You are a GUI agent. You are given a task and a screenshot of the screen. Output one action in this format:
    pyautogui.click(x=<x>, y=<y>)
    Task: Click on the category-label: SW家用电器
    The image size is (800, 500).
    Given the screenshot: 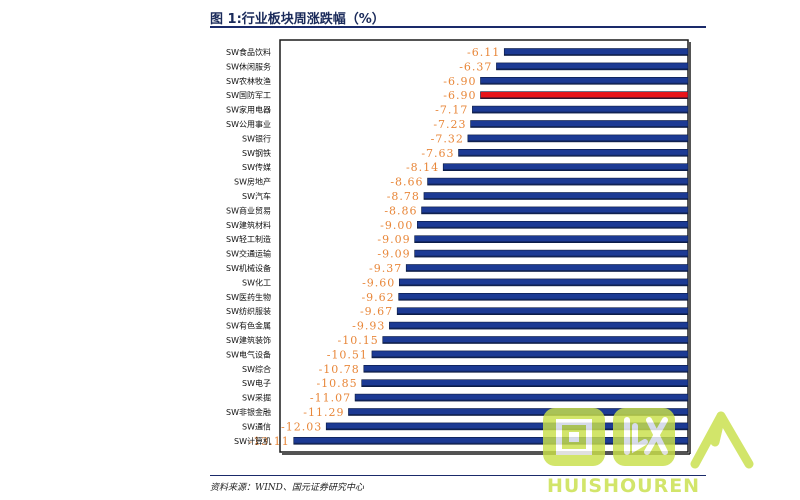 What is the action you would take?
    pyautogui.click(x=248, y=110)
    